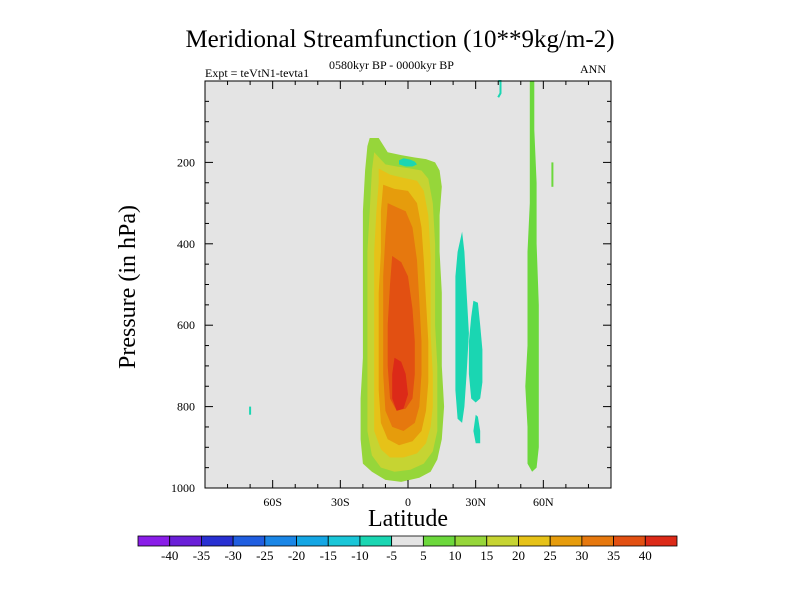 The image size is (800, 600). What do you see at coordinates (543, 502) in the screenshot?
I see `x-tick-label: 60N` at bounding box center [543, 502].